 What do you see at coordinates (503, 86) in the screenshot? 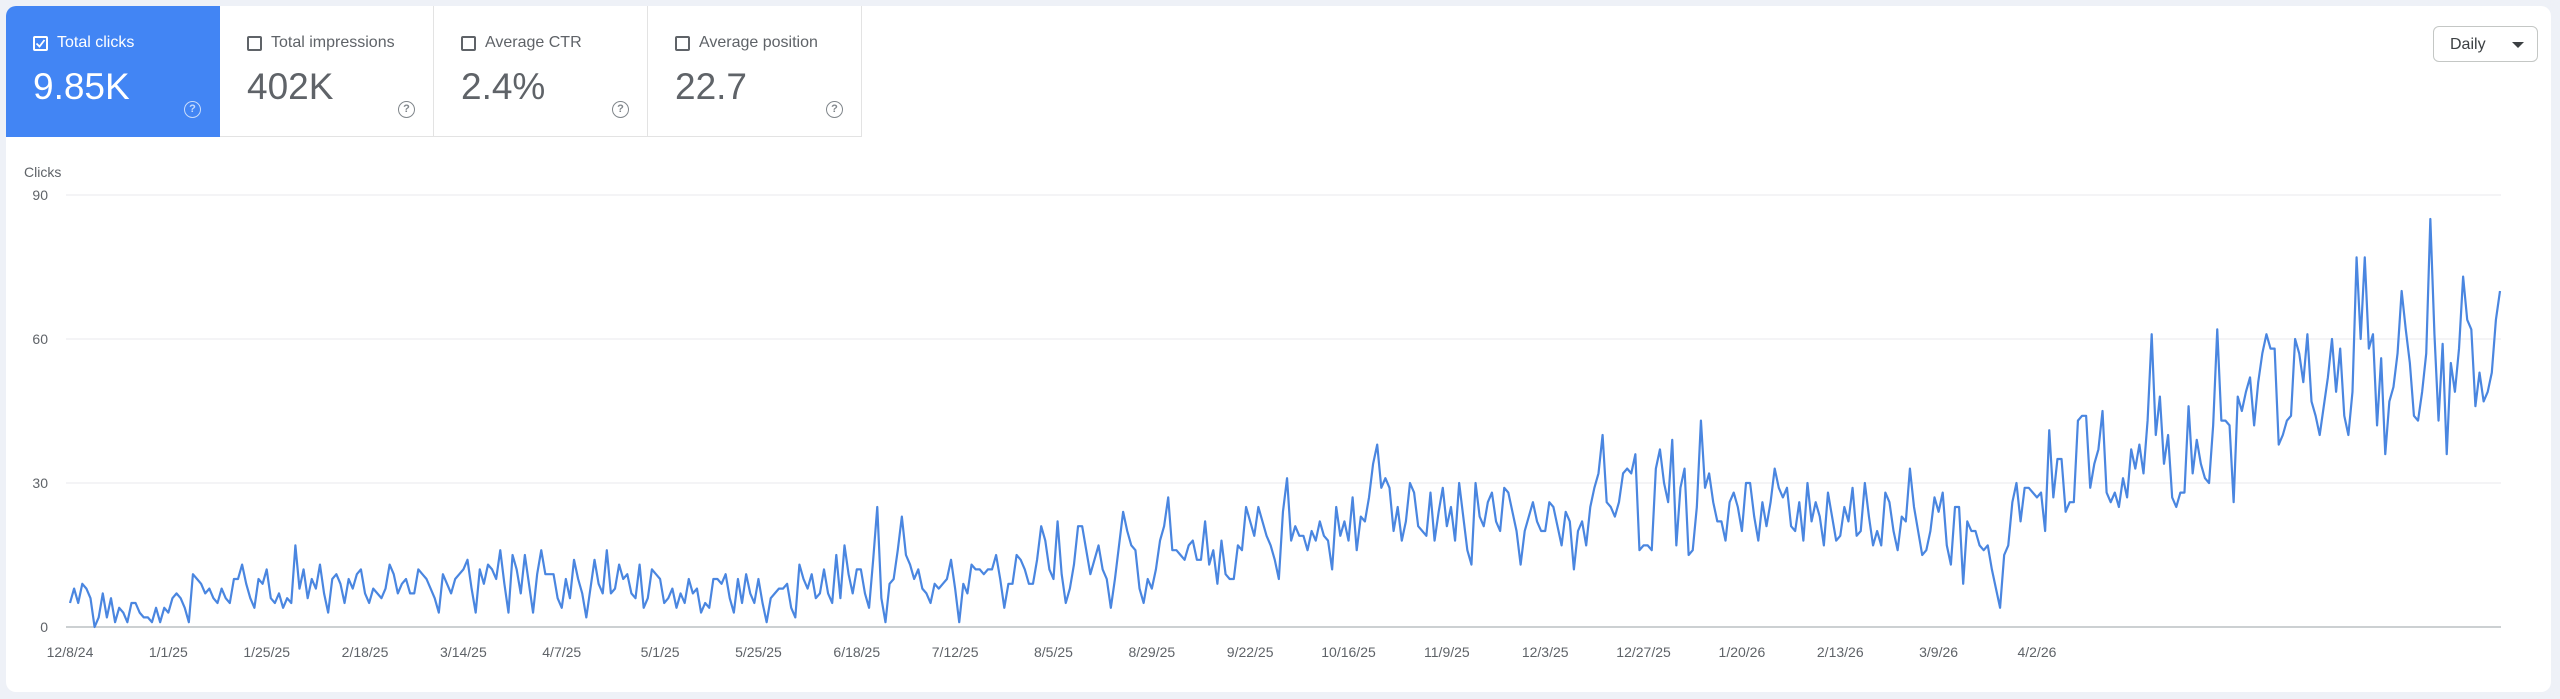
I see `metric-value: 2.4%` at bounding box center [503, 86].